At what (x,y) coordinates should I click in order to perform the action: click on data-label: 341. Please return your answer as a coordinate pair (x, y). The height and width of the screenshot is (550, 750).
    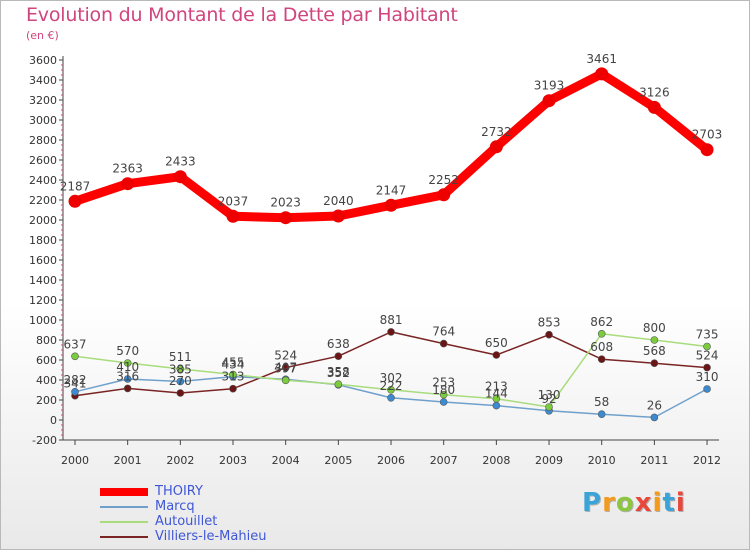
    Looking at the image, I should click on (75, 384).